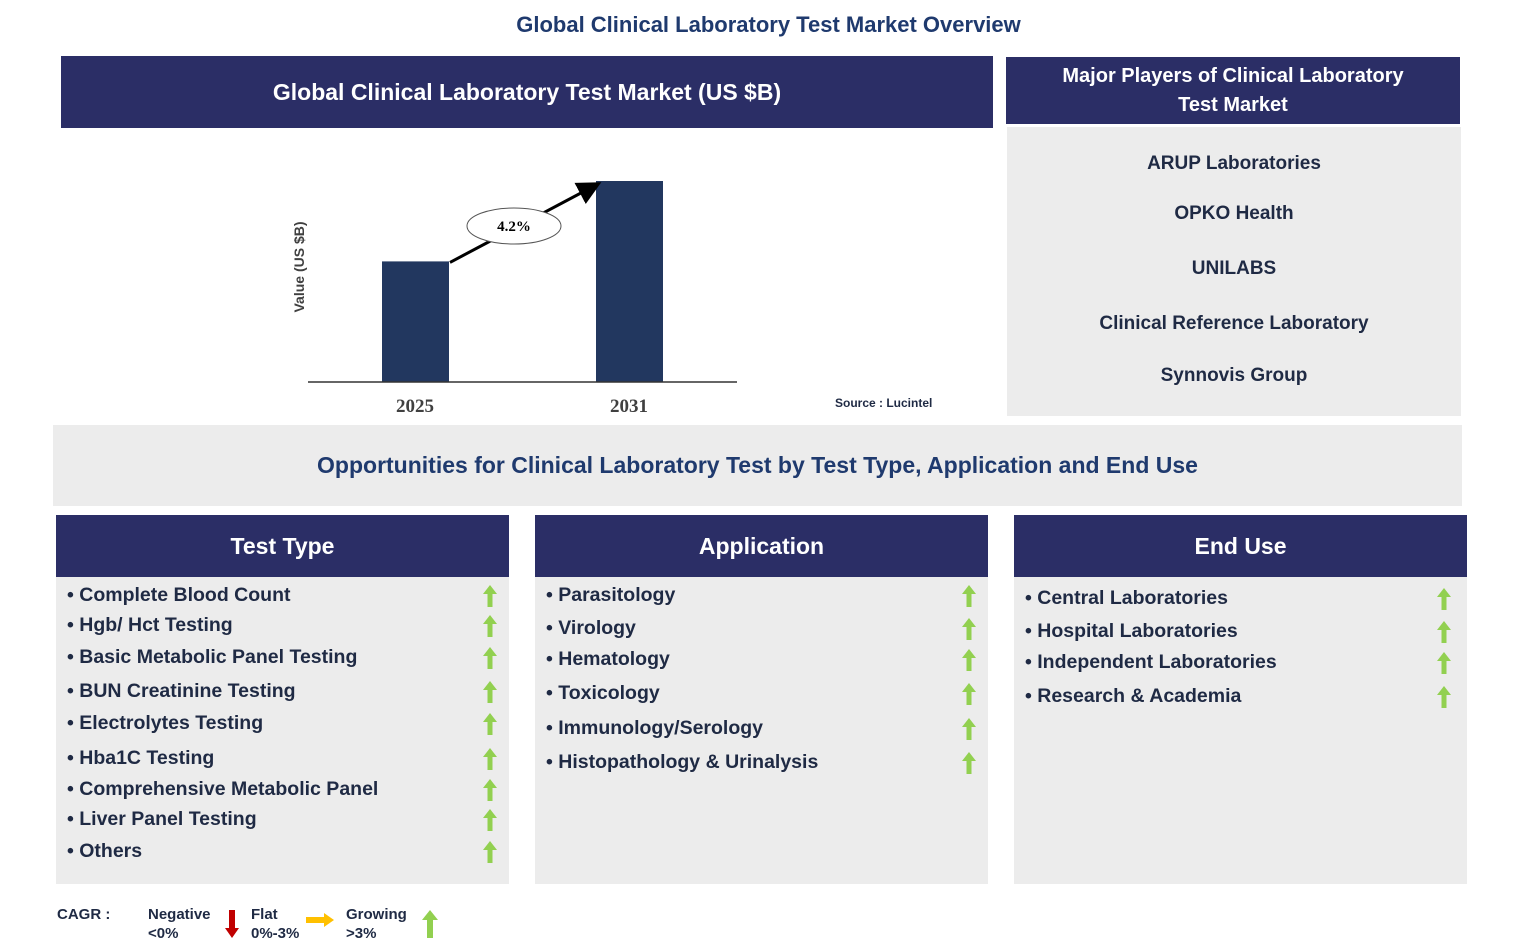 Image resolution: width=1537 pixels, height=952 pixels. Describe the element at coordinates (1234, 213) in the screenshot. I see `player-item: OPKO Health` at that location.